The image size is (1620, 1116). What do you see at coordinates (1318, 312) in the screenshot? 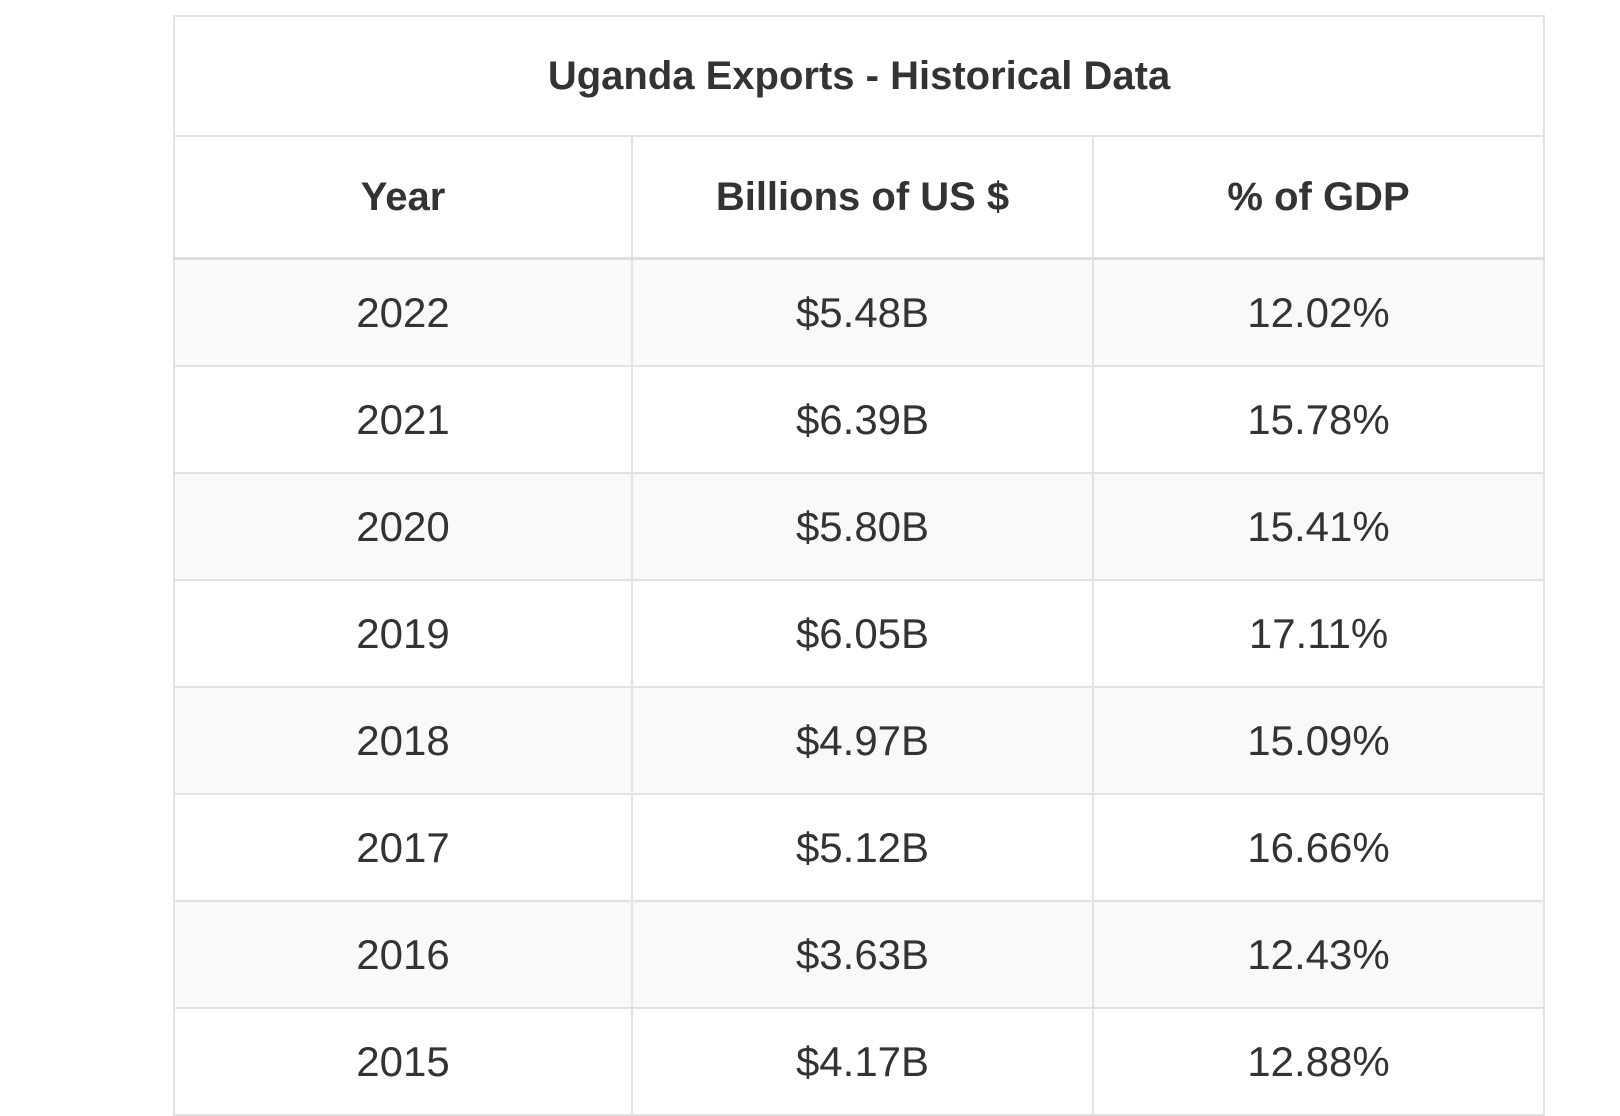
I see `gdp-percent-cell: 12.02%` at bounding box center [1318, 312].